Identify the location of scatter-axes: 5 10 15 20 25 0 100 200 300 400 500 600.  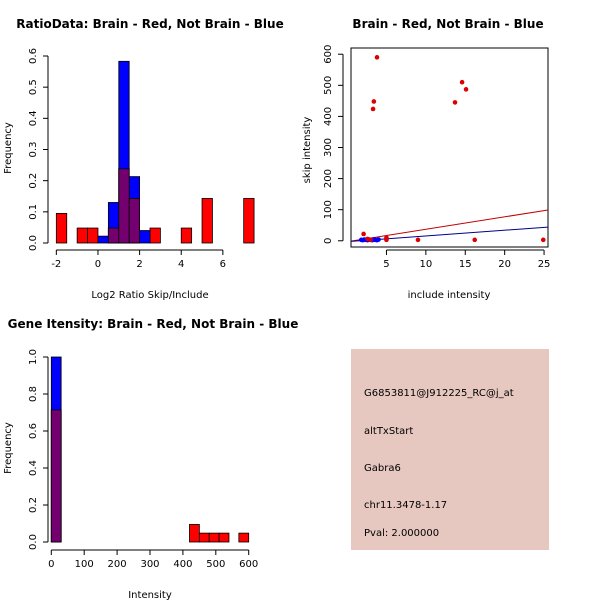
(436, 157).